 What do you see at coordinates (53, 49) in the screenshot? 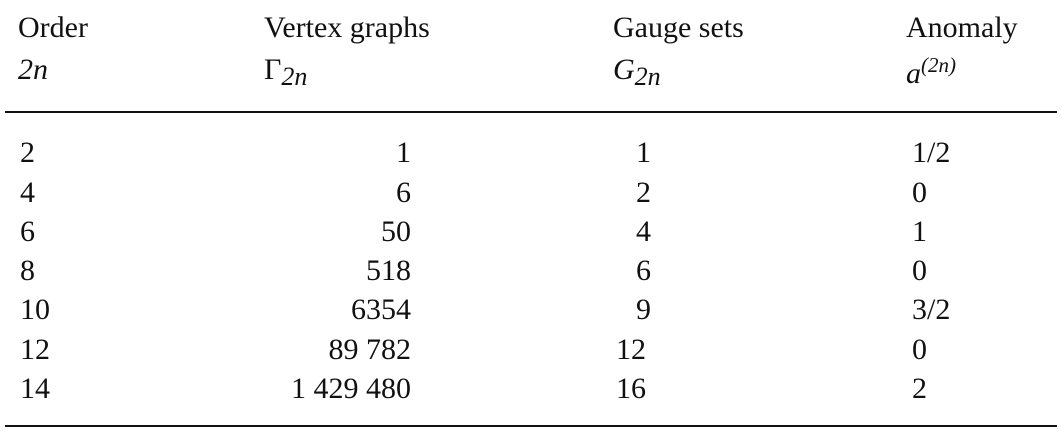
I see `header-order: Order 2n` at bounding box center [53, 49].